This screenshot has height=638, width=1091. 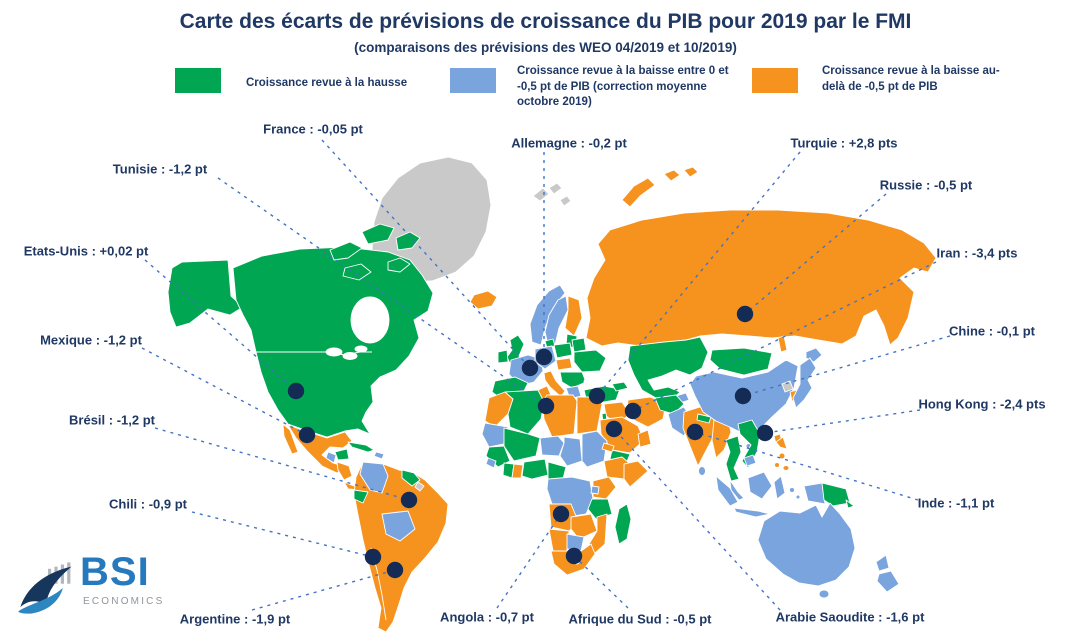 What do you see at coordinates (844, 143) in the screenshot?
I see `country-label-turquie: Turquie : +2,8 pts` at bounding box center [844, 143].